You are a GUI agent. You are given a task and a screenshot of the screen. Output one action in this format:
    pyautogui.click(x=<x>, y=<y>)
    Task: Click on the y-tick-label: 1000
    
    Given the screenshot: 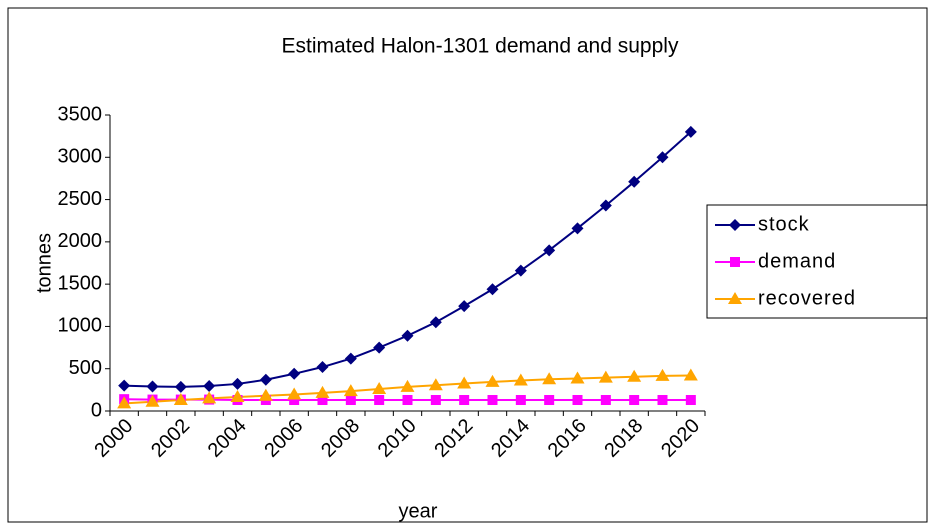 What is the action you would take?
    pyautogui.click(x=80, y=326)
    